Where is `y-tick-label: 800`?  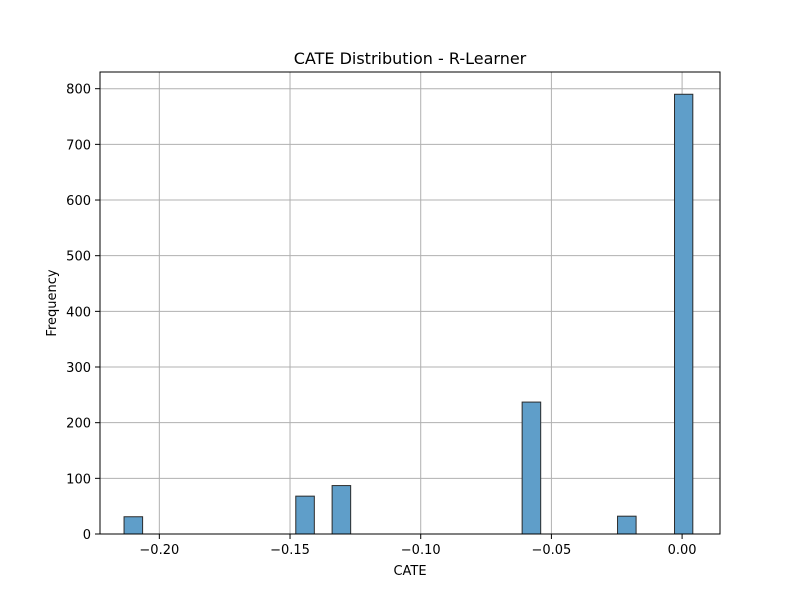
y-tick-label: 800 is located at coordinates (78, 90).